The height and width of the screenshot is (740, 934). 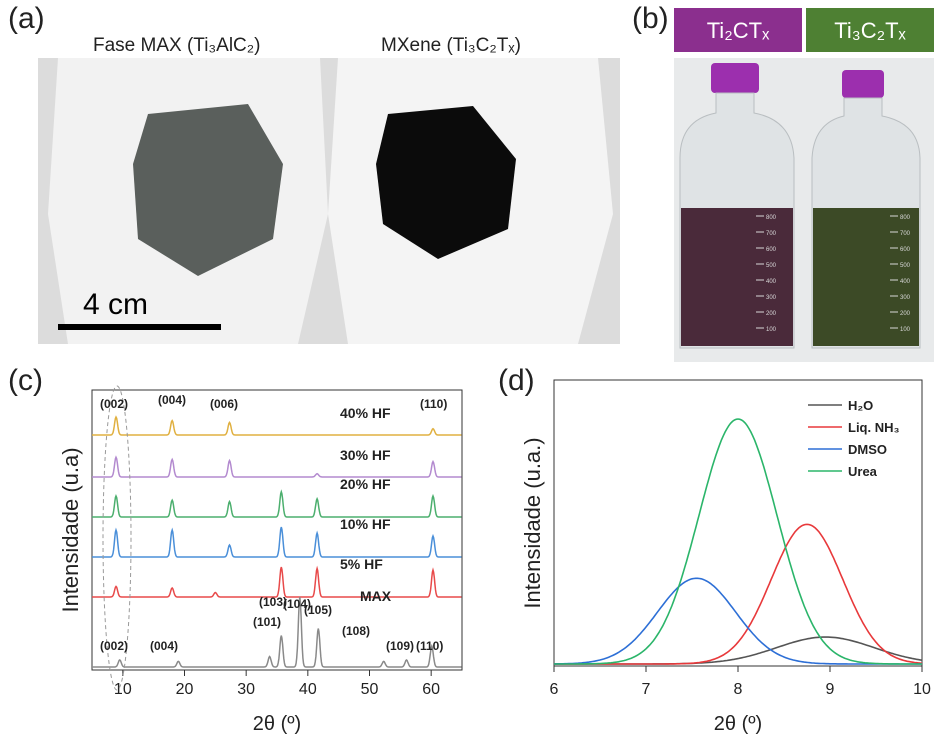 I want to click on bottle-right-mark-label: 500, so click(x=905, y=266).